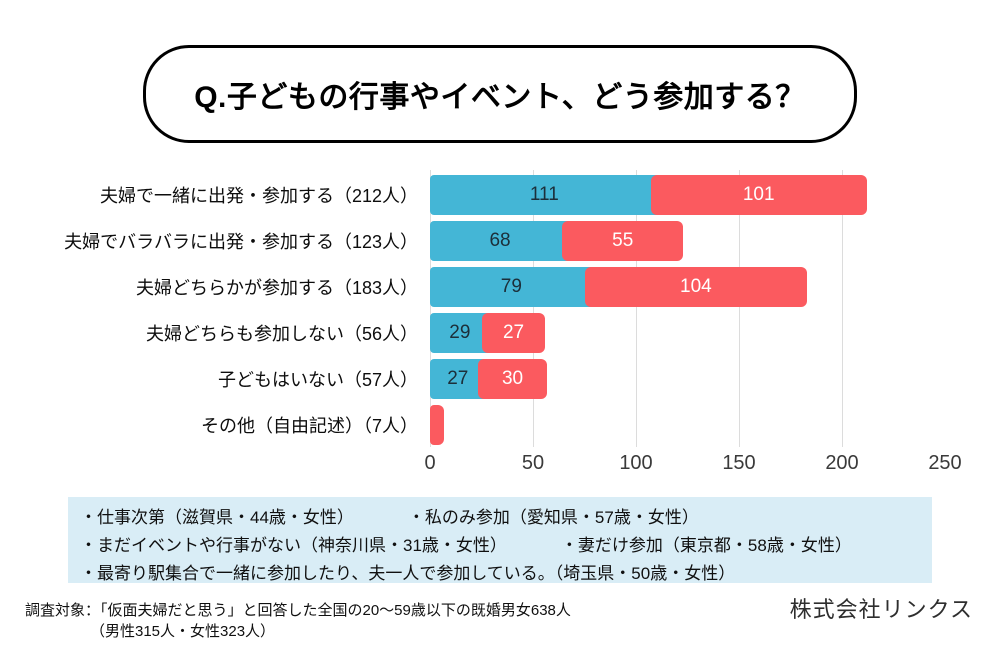 This screenshot has height=650, width=1000. I want to click on category-label: 夫婦で一緒に出発・参加する（212人）, so click(258, 196).